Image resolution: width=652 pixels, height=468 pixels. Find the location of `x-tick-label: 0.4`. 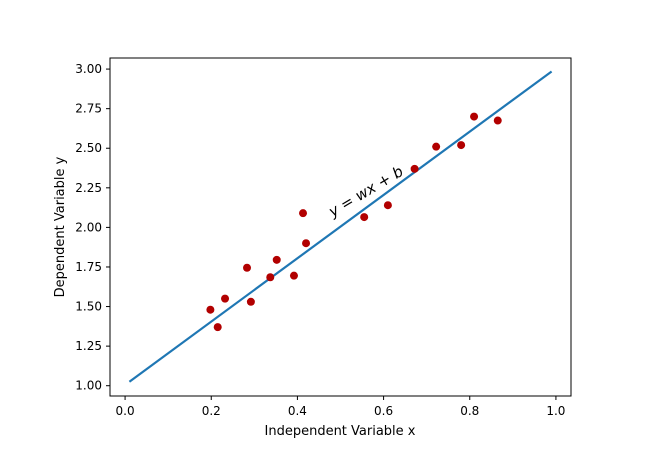

x-tick-label: 0.4 is located at coordinates (297, 411).